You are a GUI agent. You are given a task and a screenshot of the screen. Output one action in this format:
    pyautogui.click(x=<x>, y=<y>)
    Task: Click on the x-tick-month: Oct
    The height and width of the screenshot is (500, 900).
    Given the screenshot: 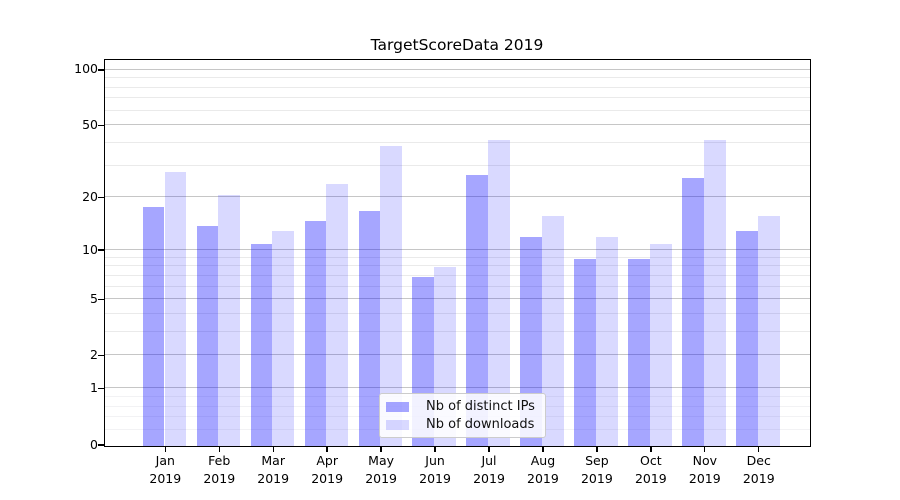 What is the action you would take?
    pyautogui.click(x=651, y=460)
    